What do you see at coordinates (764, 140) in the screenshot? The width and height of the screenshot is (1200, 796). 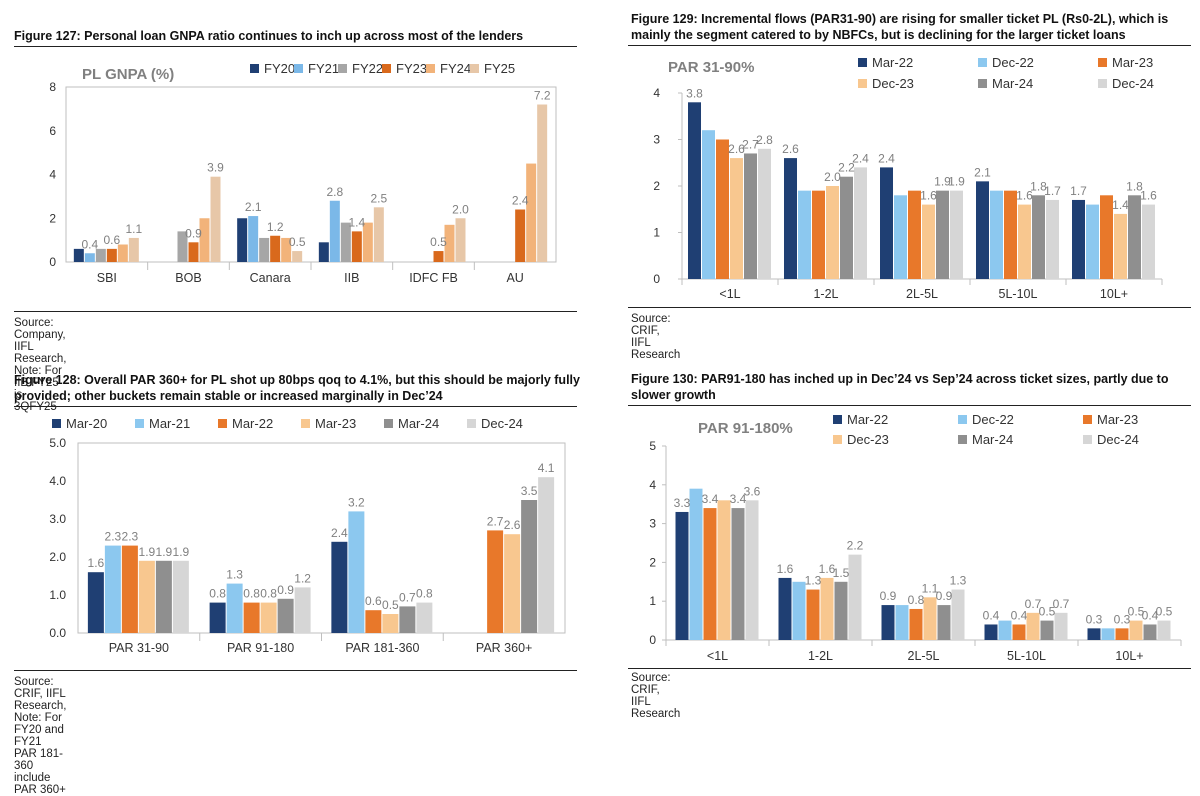 I see `data-label: 2.8` at bounding box center [764, 140].